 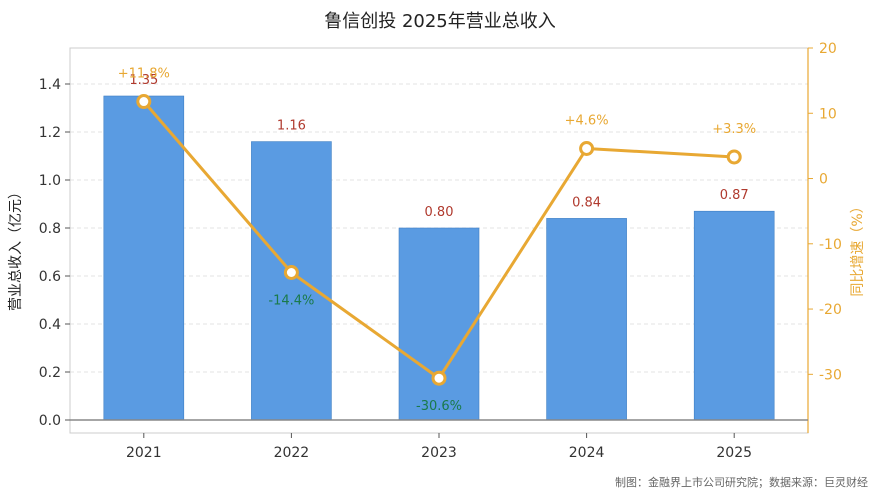 I want to click on bar-2022, so click(x=291, y=281).